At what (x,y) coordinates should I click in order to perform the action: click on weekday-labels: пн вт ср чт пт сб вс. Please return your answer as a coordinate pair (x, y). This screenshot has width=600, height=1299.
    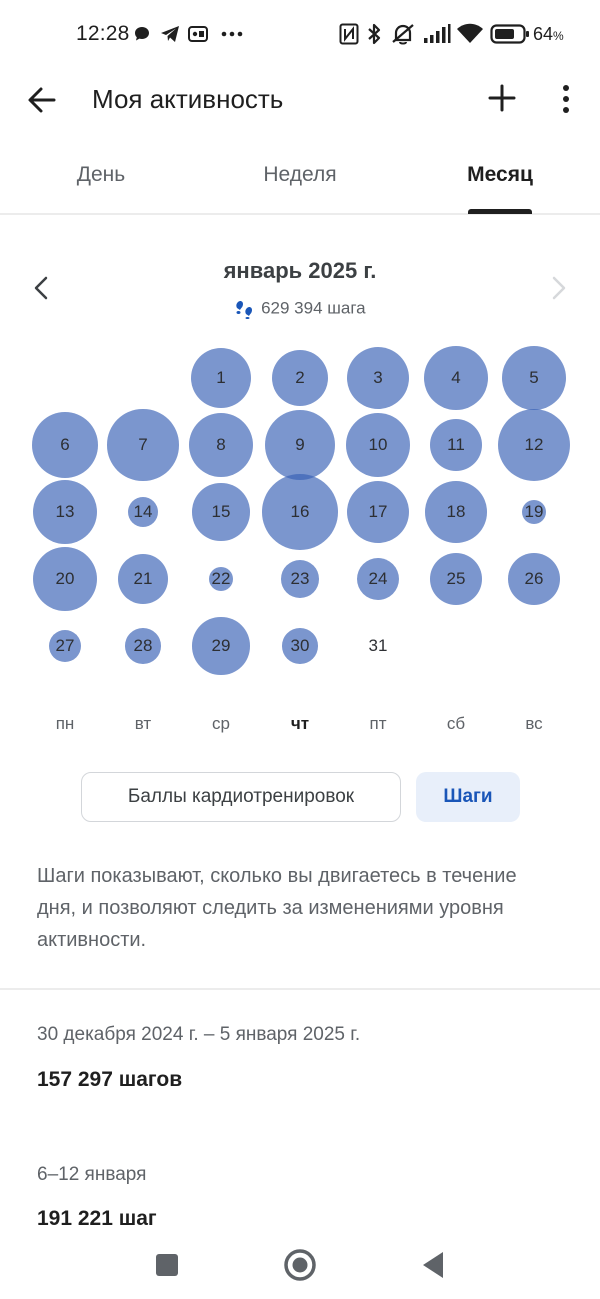
    Looking at the image, I should click on (300, 725).